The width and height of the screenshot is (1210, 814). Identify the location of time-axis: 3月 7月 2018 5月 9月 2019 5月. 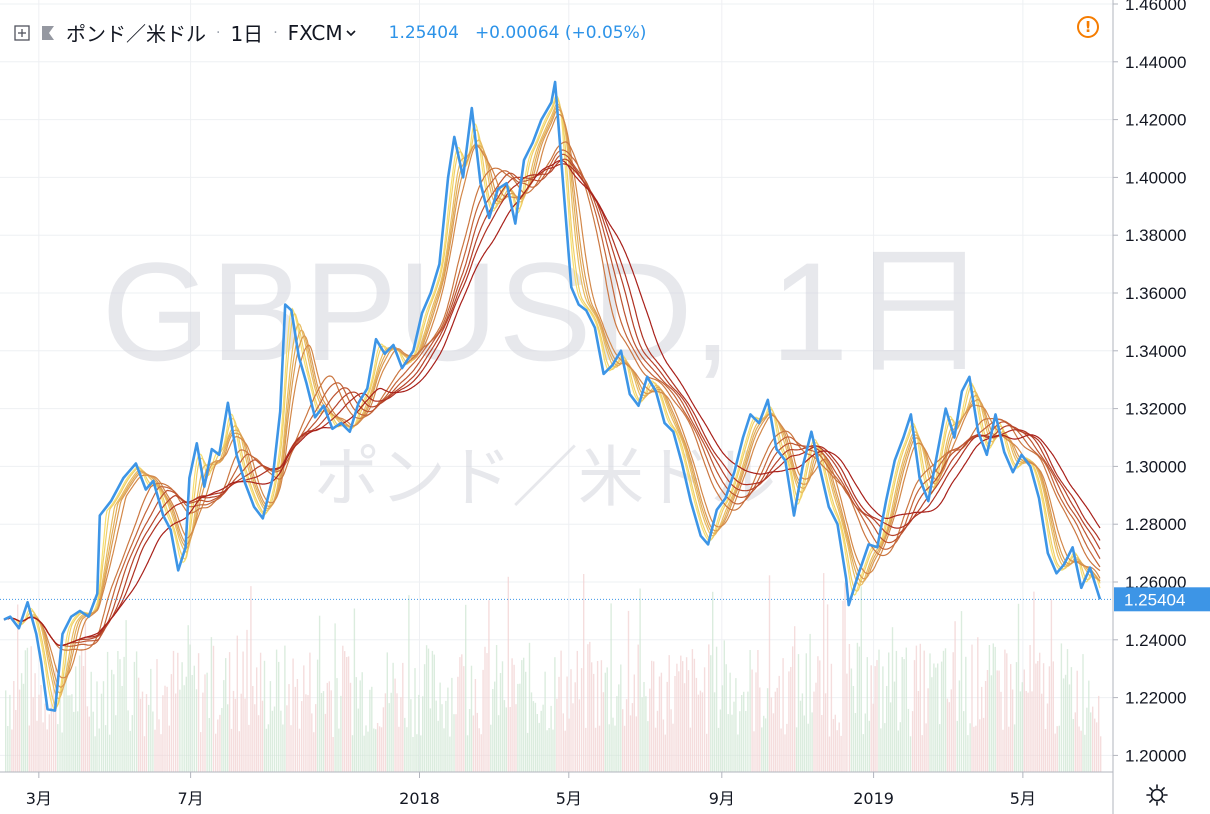
(605, 792).